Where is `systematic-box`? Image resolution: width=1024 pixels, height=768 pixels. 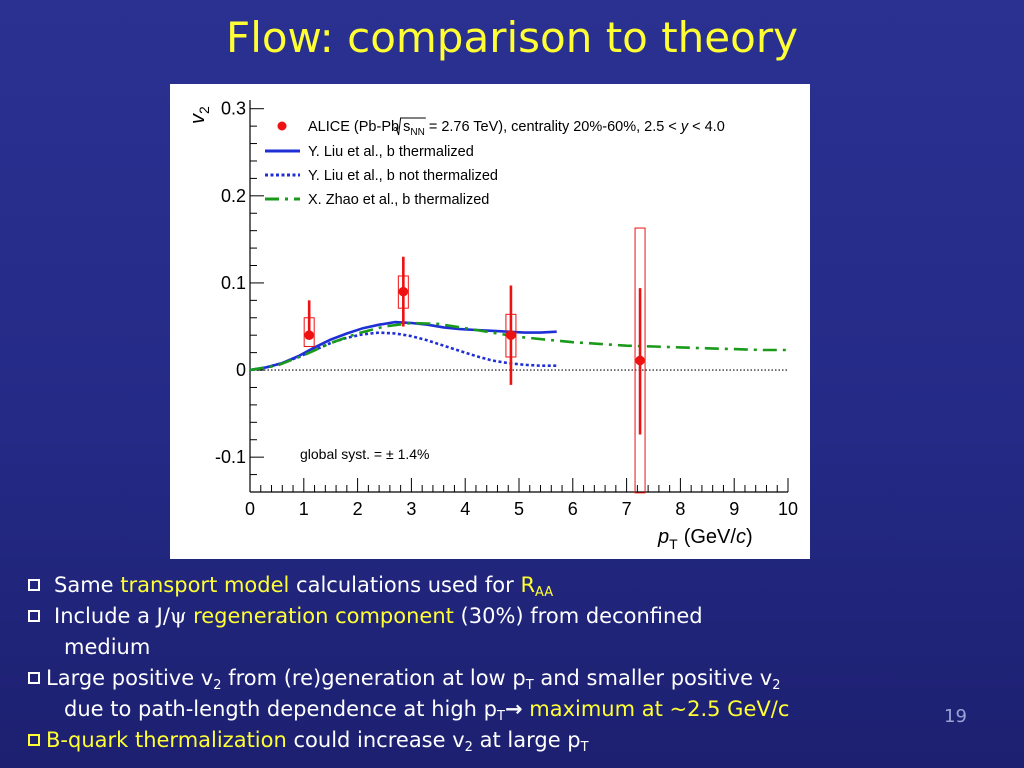 systematic-box is located at coordinates (640, 360).